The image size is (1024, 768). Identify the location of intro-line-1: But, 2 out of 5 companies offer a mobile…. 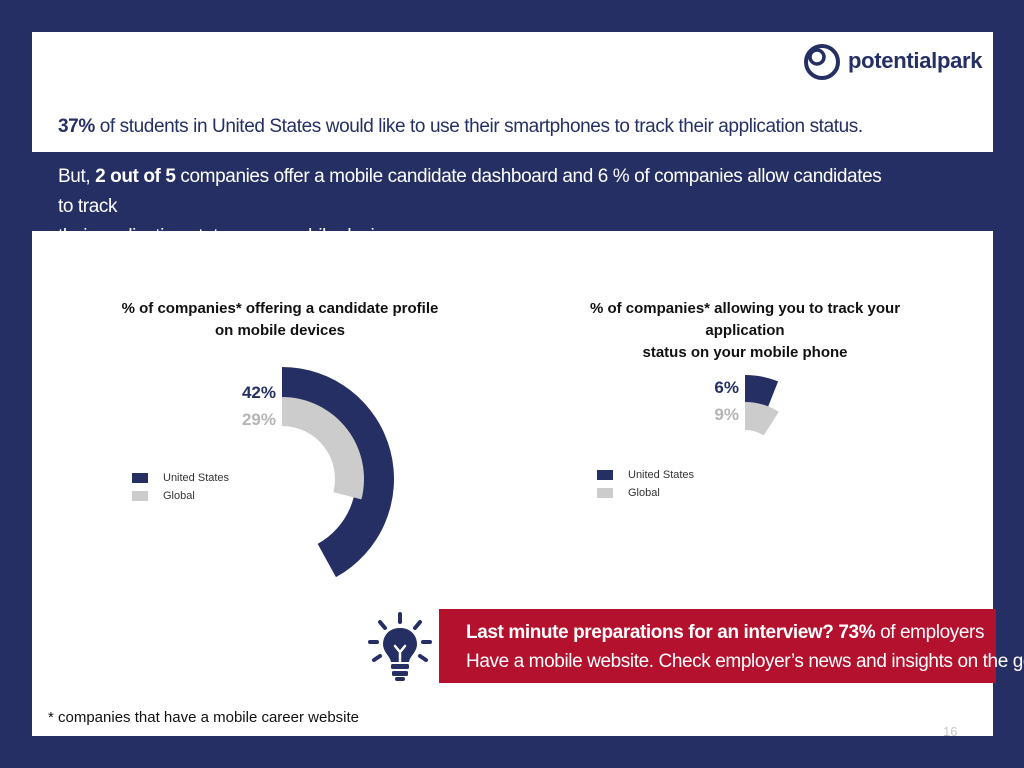
(470, 191).